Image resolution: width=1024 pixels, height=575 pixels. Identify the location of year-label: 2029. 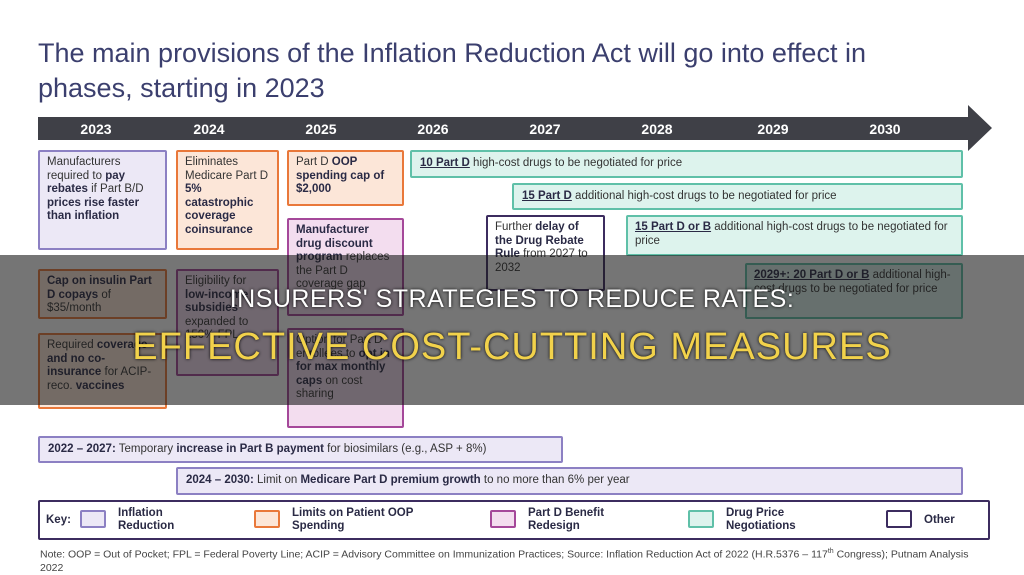
(773, 129).